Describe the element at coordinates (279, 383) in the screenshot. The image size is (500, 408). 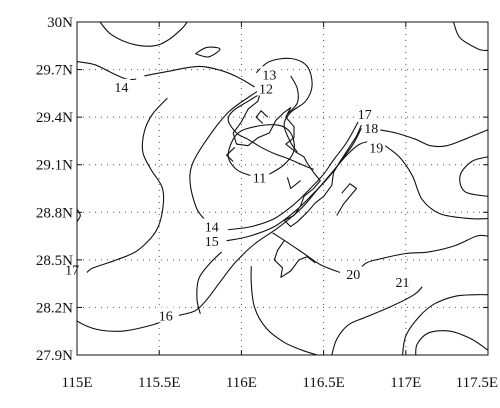
I see `x-tick-labels: 115E 115.5E 116E 116.5E 117E 117.5E` at that location.